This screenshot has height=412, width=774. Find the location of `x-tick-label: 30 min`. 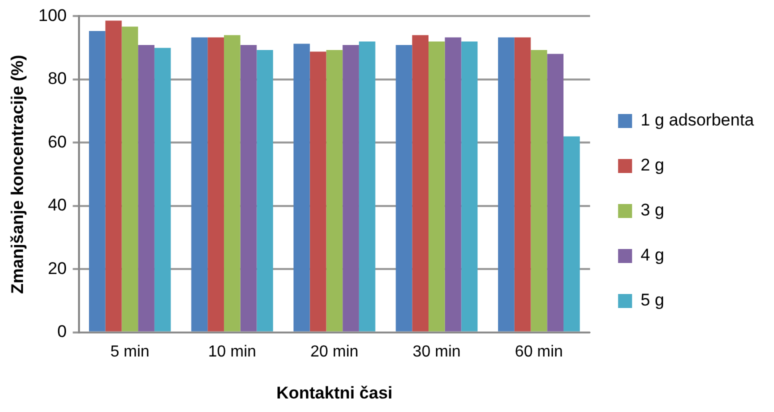

x-tick-label: 30 min is located at coordinates (436, 351).